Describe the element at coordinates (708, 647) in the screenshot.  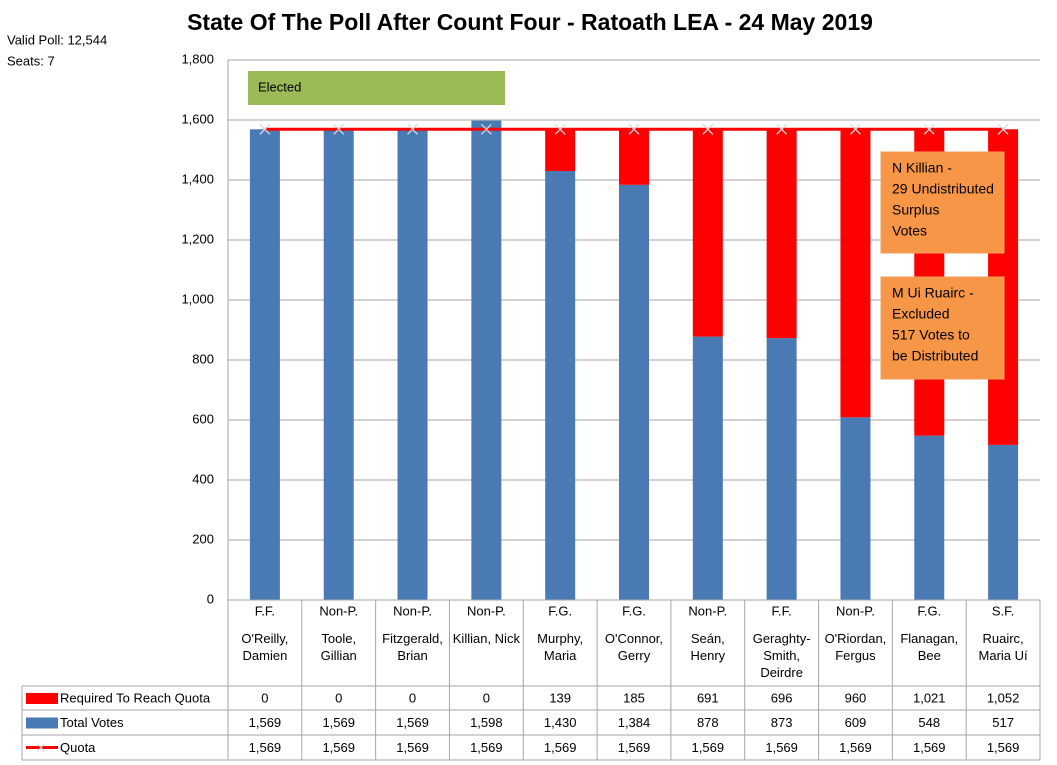
I see `x-tick-label: Seán, Henry` at that location.